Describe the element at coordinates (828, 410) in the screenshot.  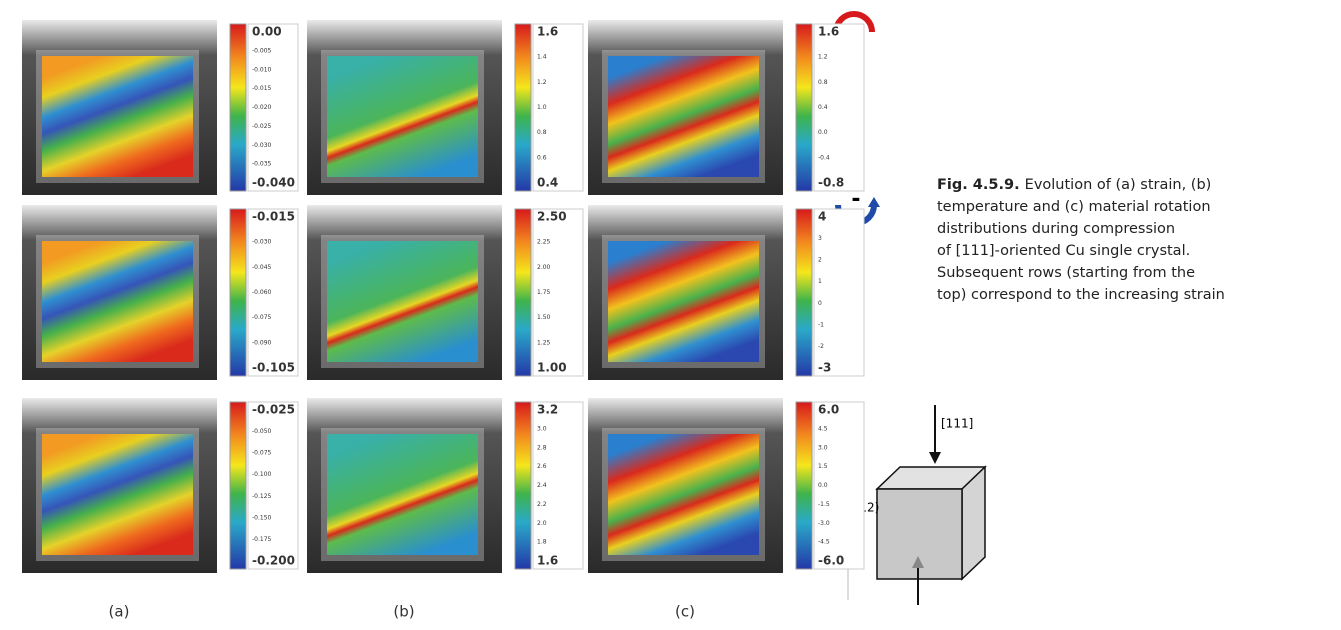
I see `colorbar-tick-label: 6.0` at that location.